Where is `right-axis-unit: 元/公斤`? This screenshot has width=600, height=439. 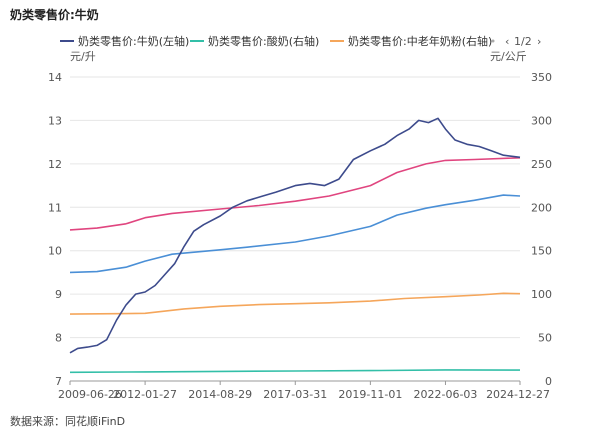 right-axis-unit: 元/公斤 is located at coordinates (508, 56).